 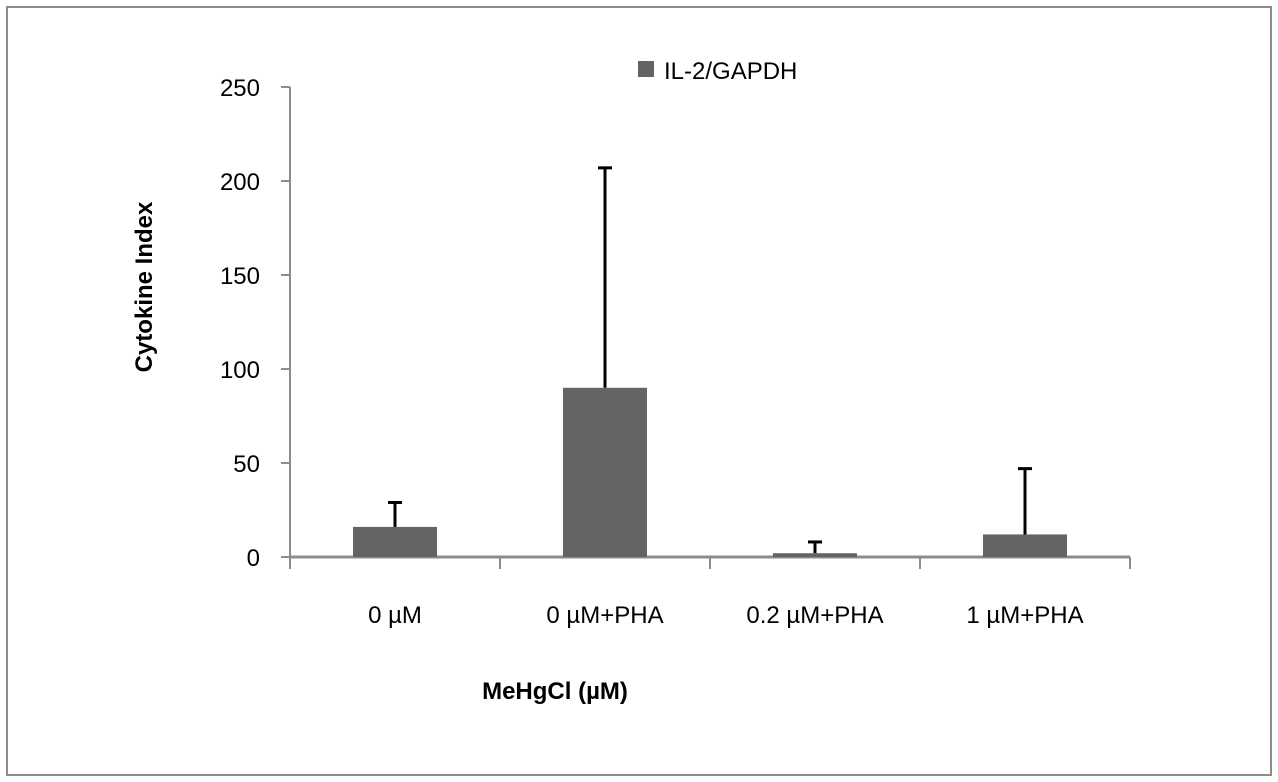 What do you see at coordinates (730, 71) in the screenshot?
I see `legend-label: IL-2/GAPDH` at bounding box center [730, 71].